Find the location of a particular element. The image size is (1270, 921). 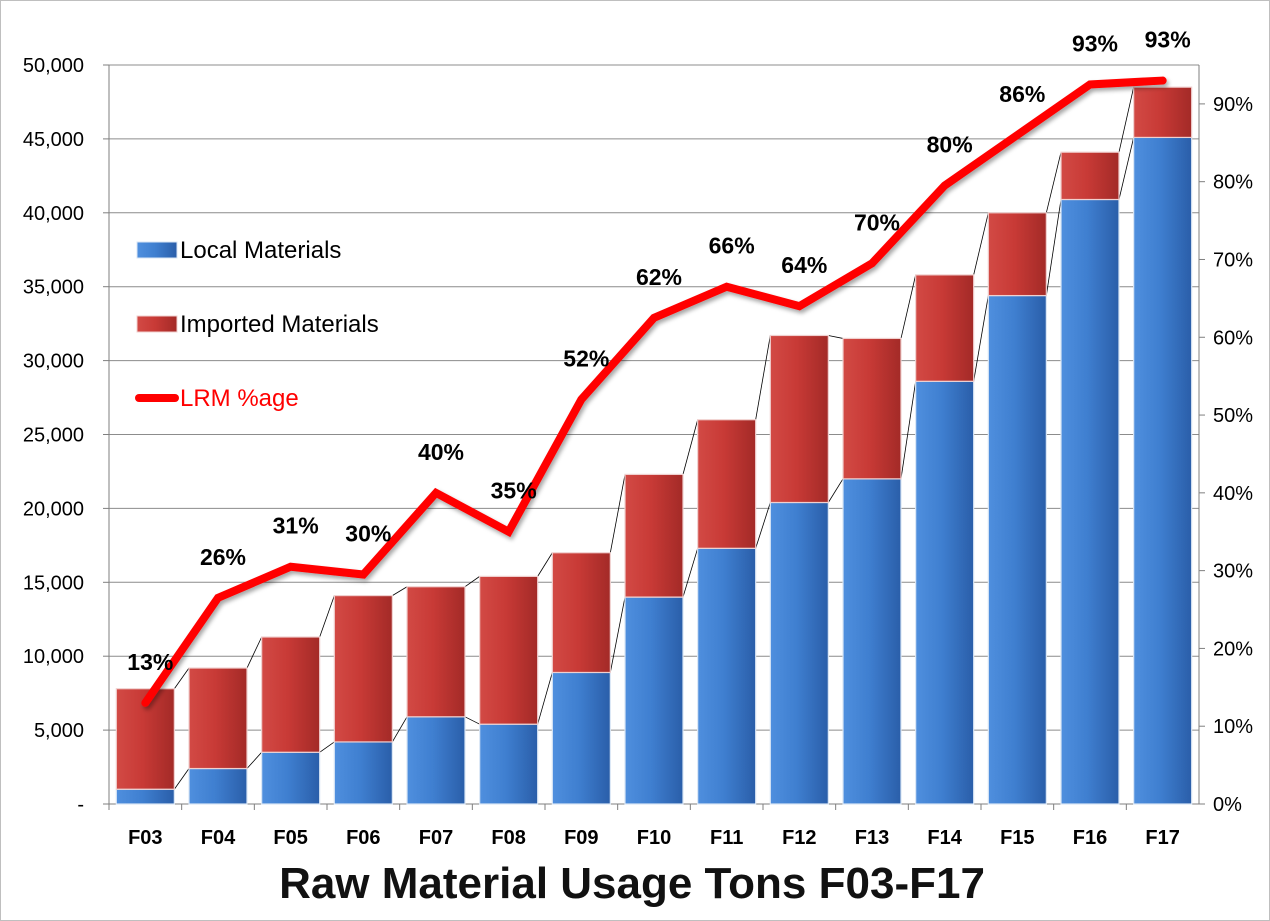

y-left-tick-label: 30,000 is located at coordinates (53, 362).